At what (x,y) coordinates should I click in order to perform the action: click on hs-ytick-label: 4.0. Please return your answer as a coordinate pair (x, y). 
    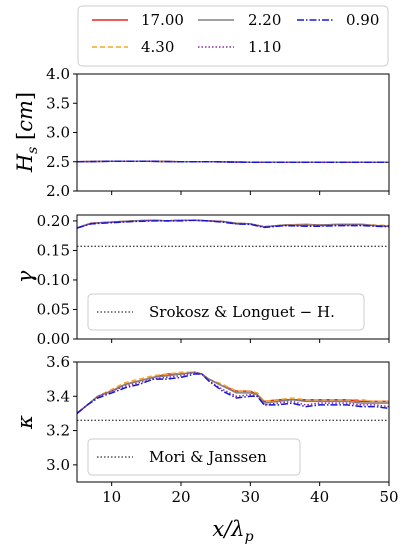
    Looking at the image, I should click on (58, 74).